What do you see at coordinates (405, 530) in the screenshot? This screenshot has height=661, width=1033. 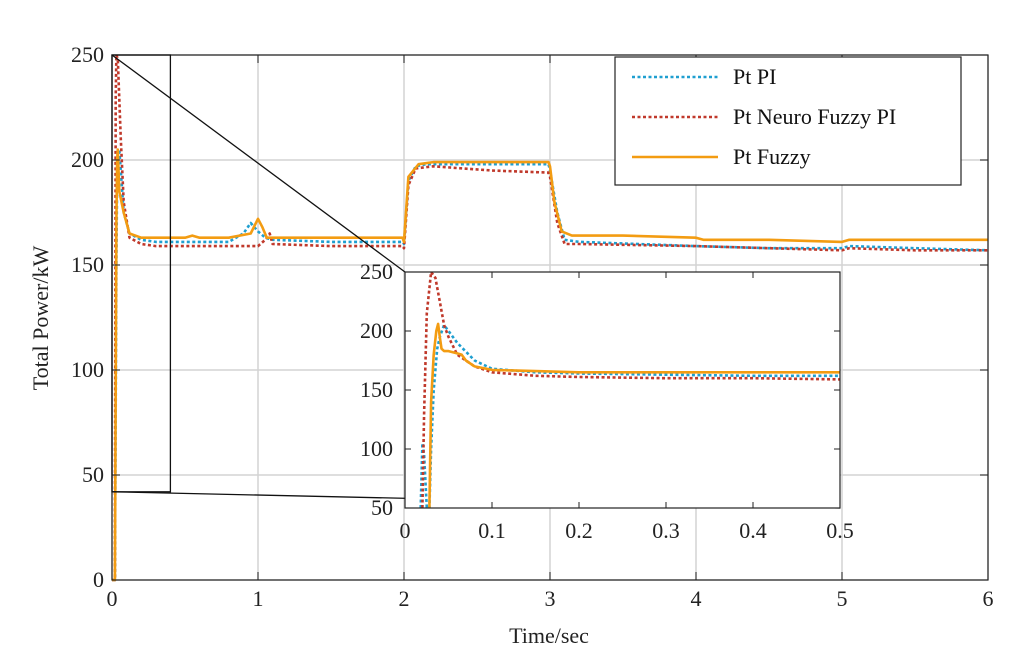 I see `inset-x-tick-label: 0` at bounding box center [405, 530].